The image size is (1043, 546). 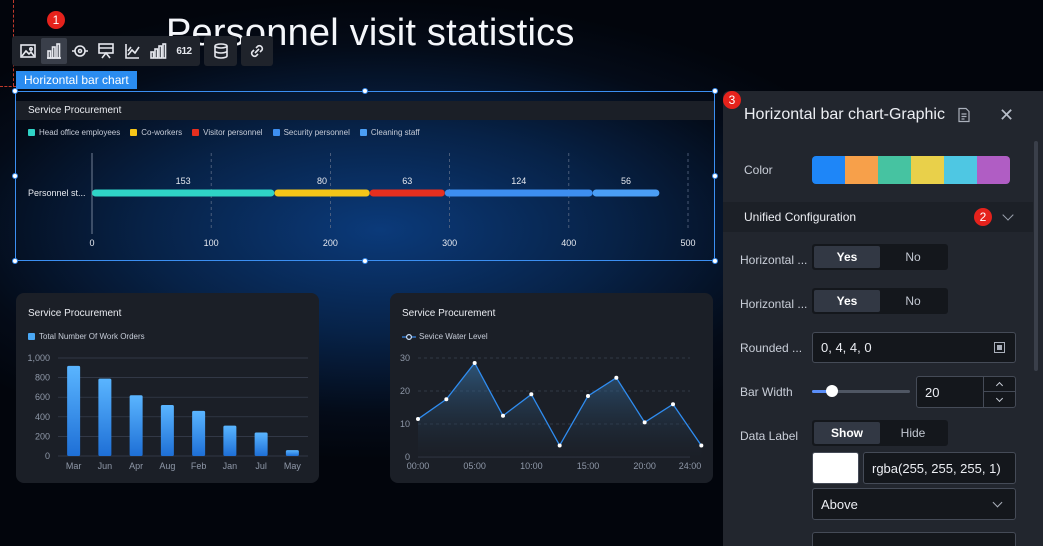 I want to click on y-tick-label: 200, so click(x=42, y=436).